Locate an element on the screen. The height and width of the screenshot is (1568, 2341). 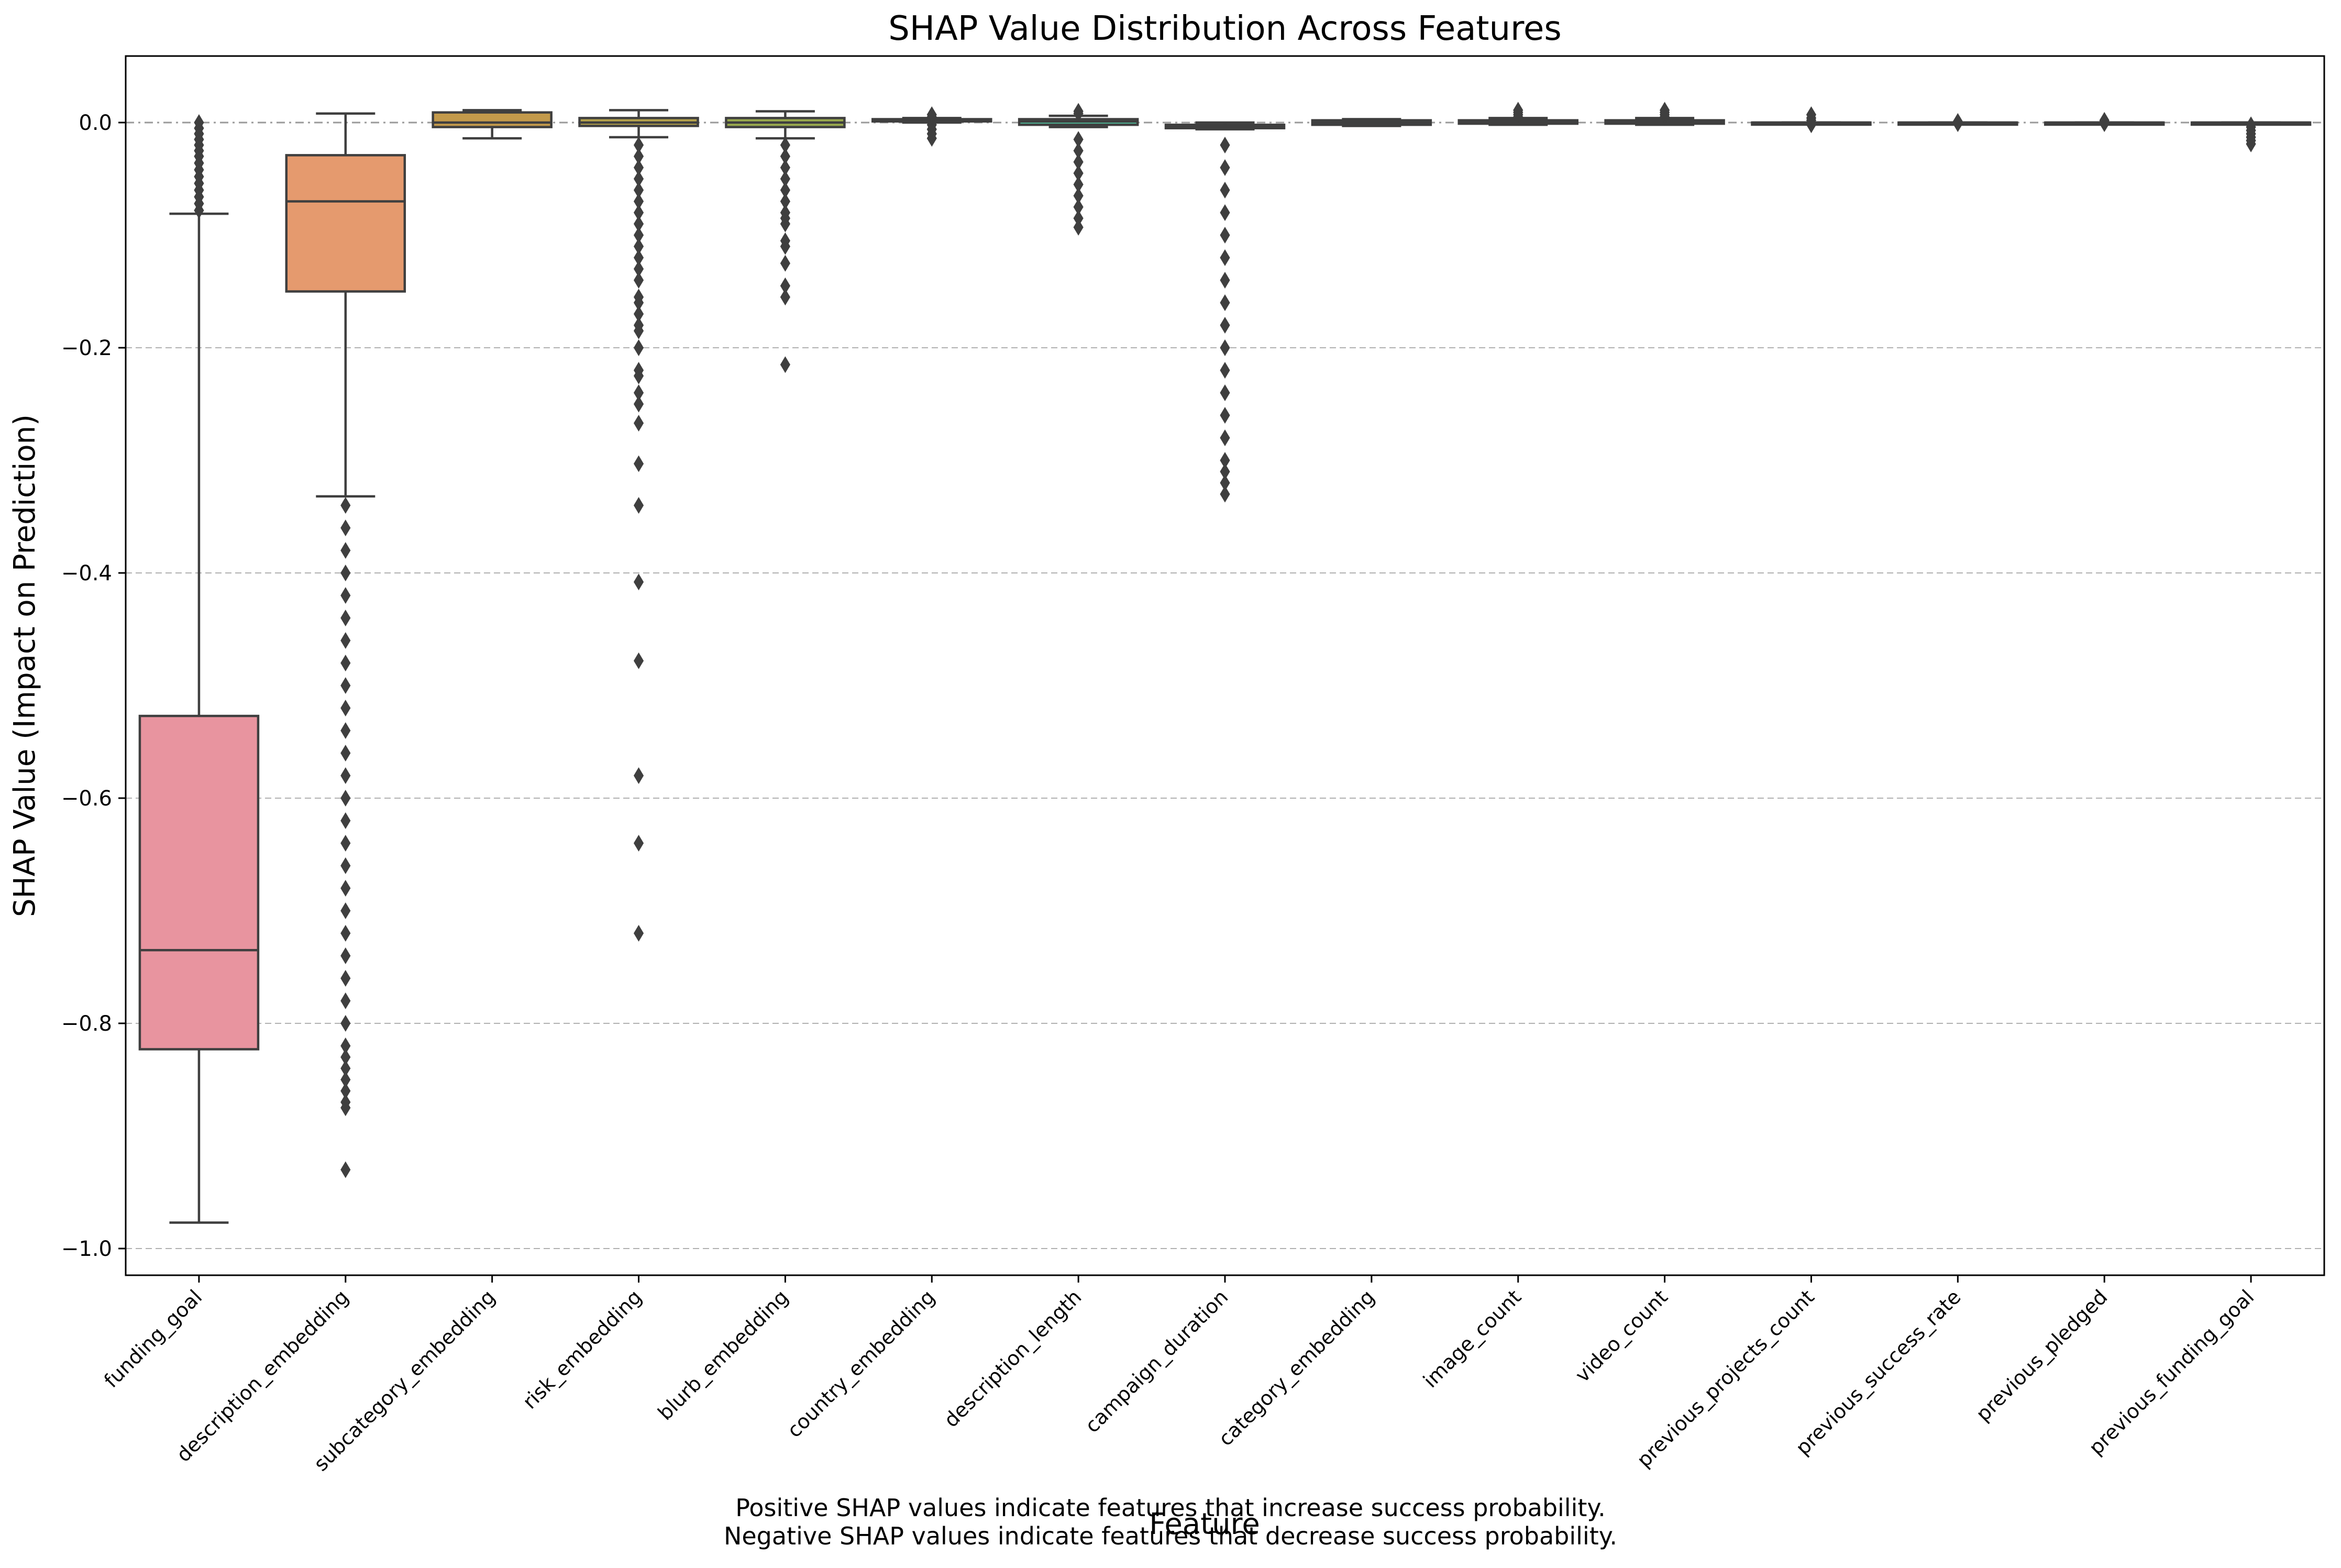
box-plot-video_count is located at coordinates (1664, 114).